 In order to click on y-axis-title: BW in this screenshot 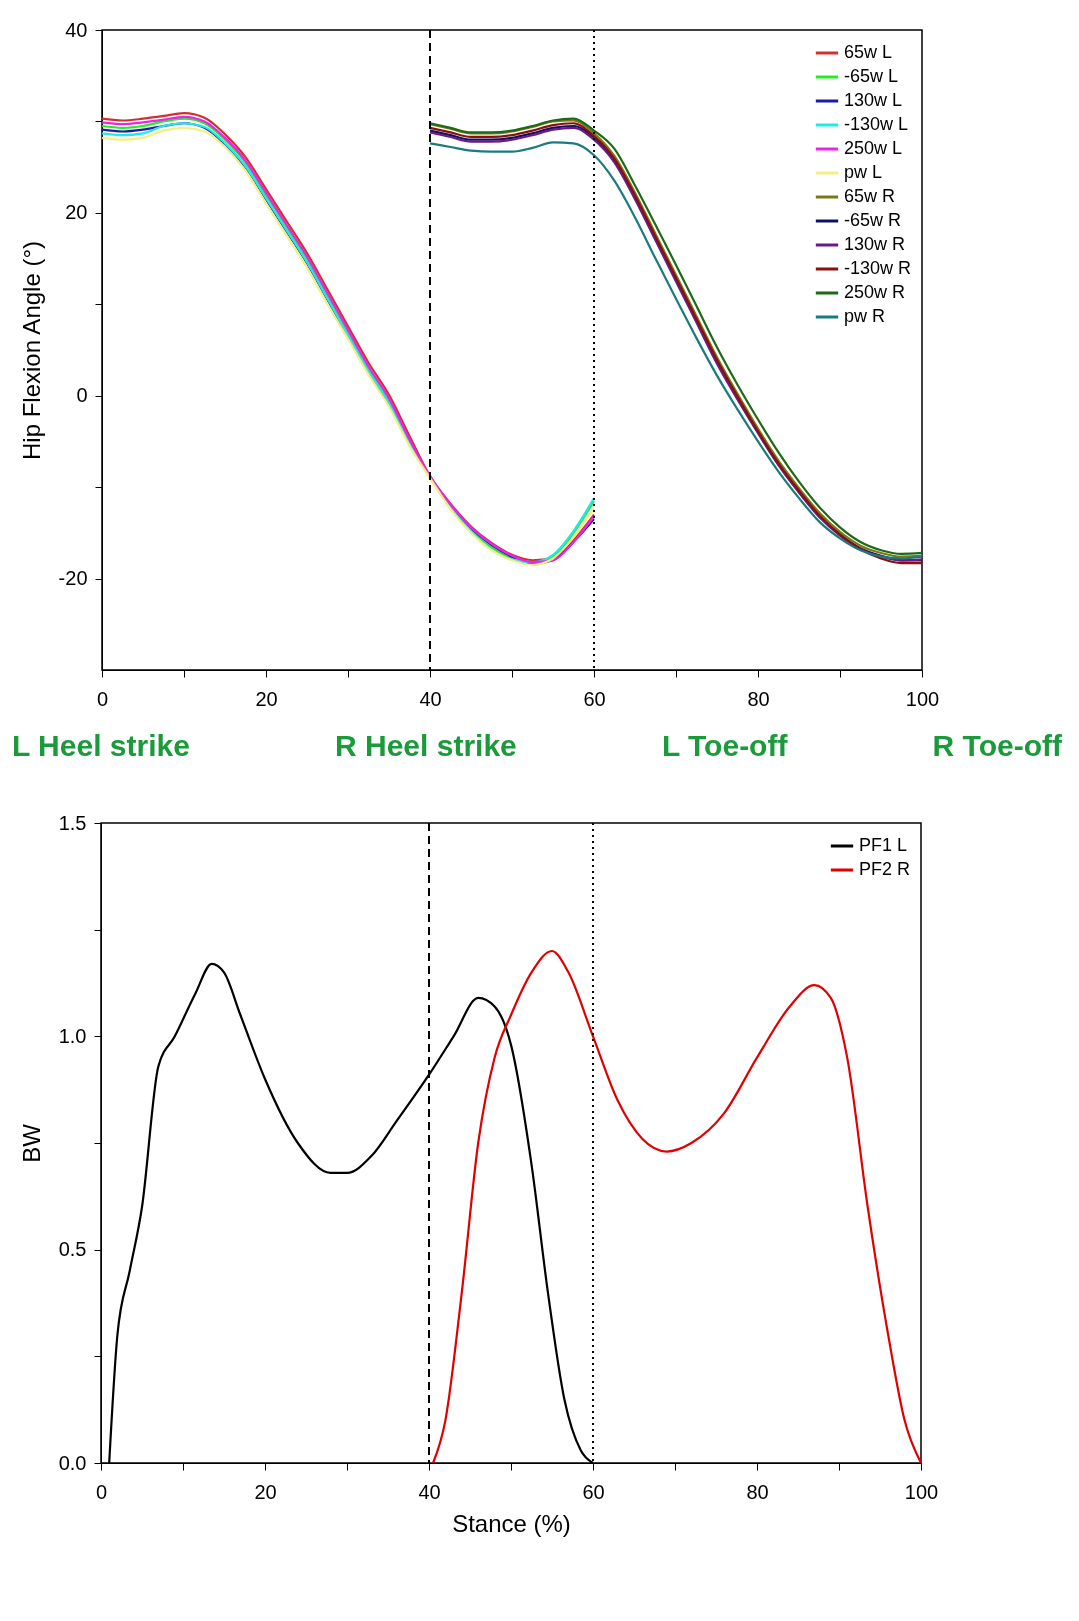, I will do `click(31, 1143)`.